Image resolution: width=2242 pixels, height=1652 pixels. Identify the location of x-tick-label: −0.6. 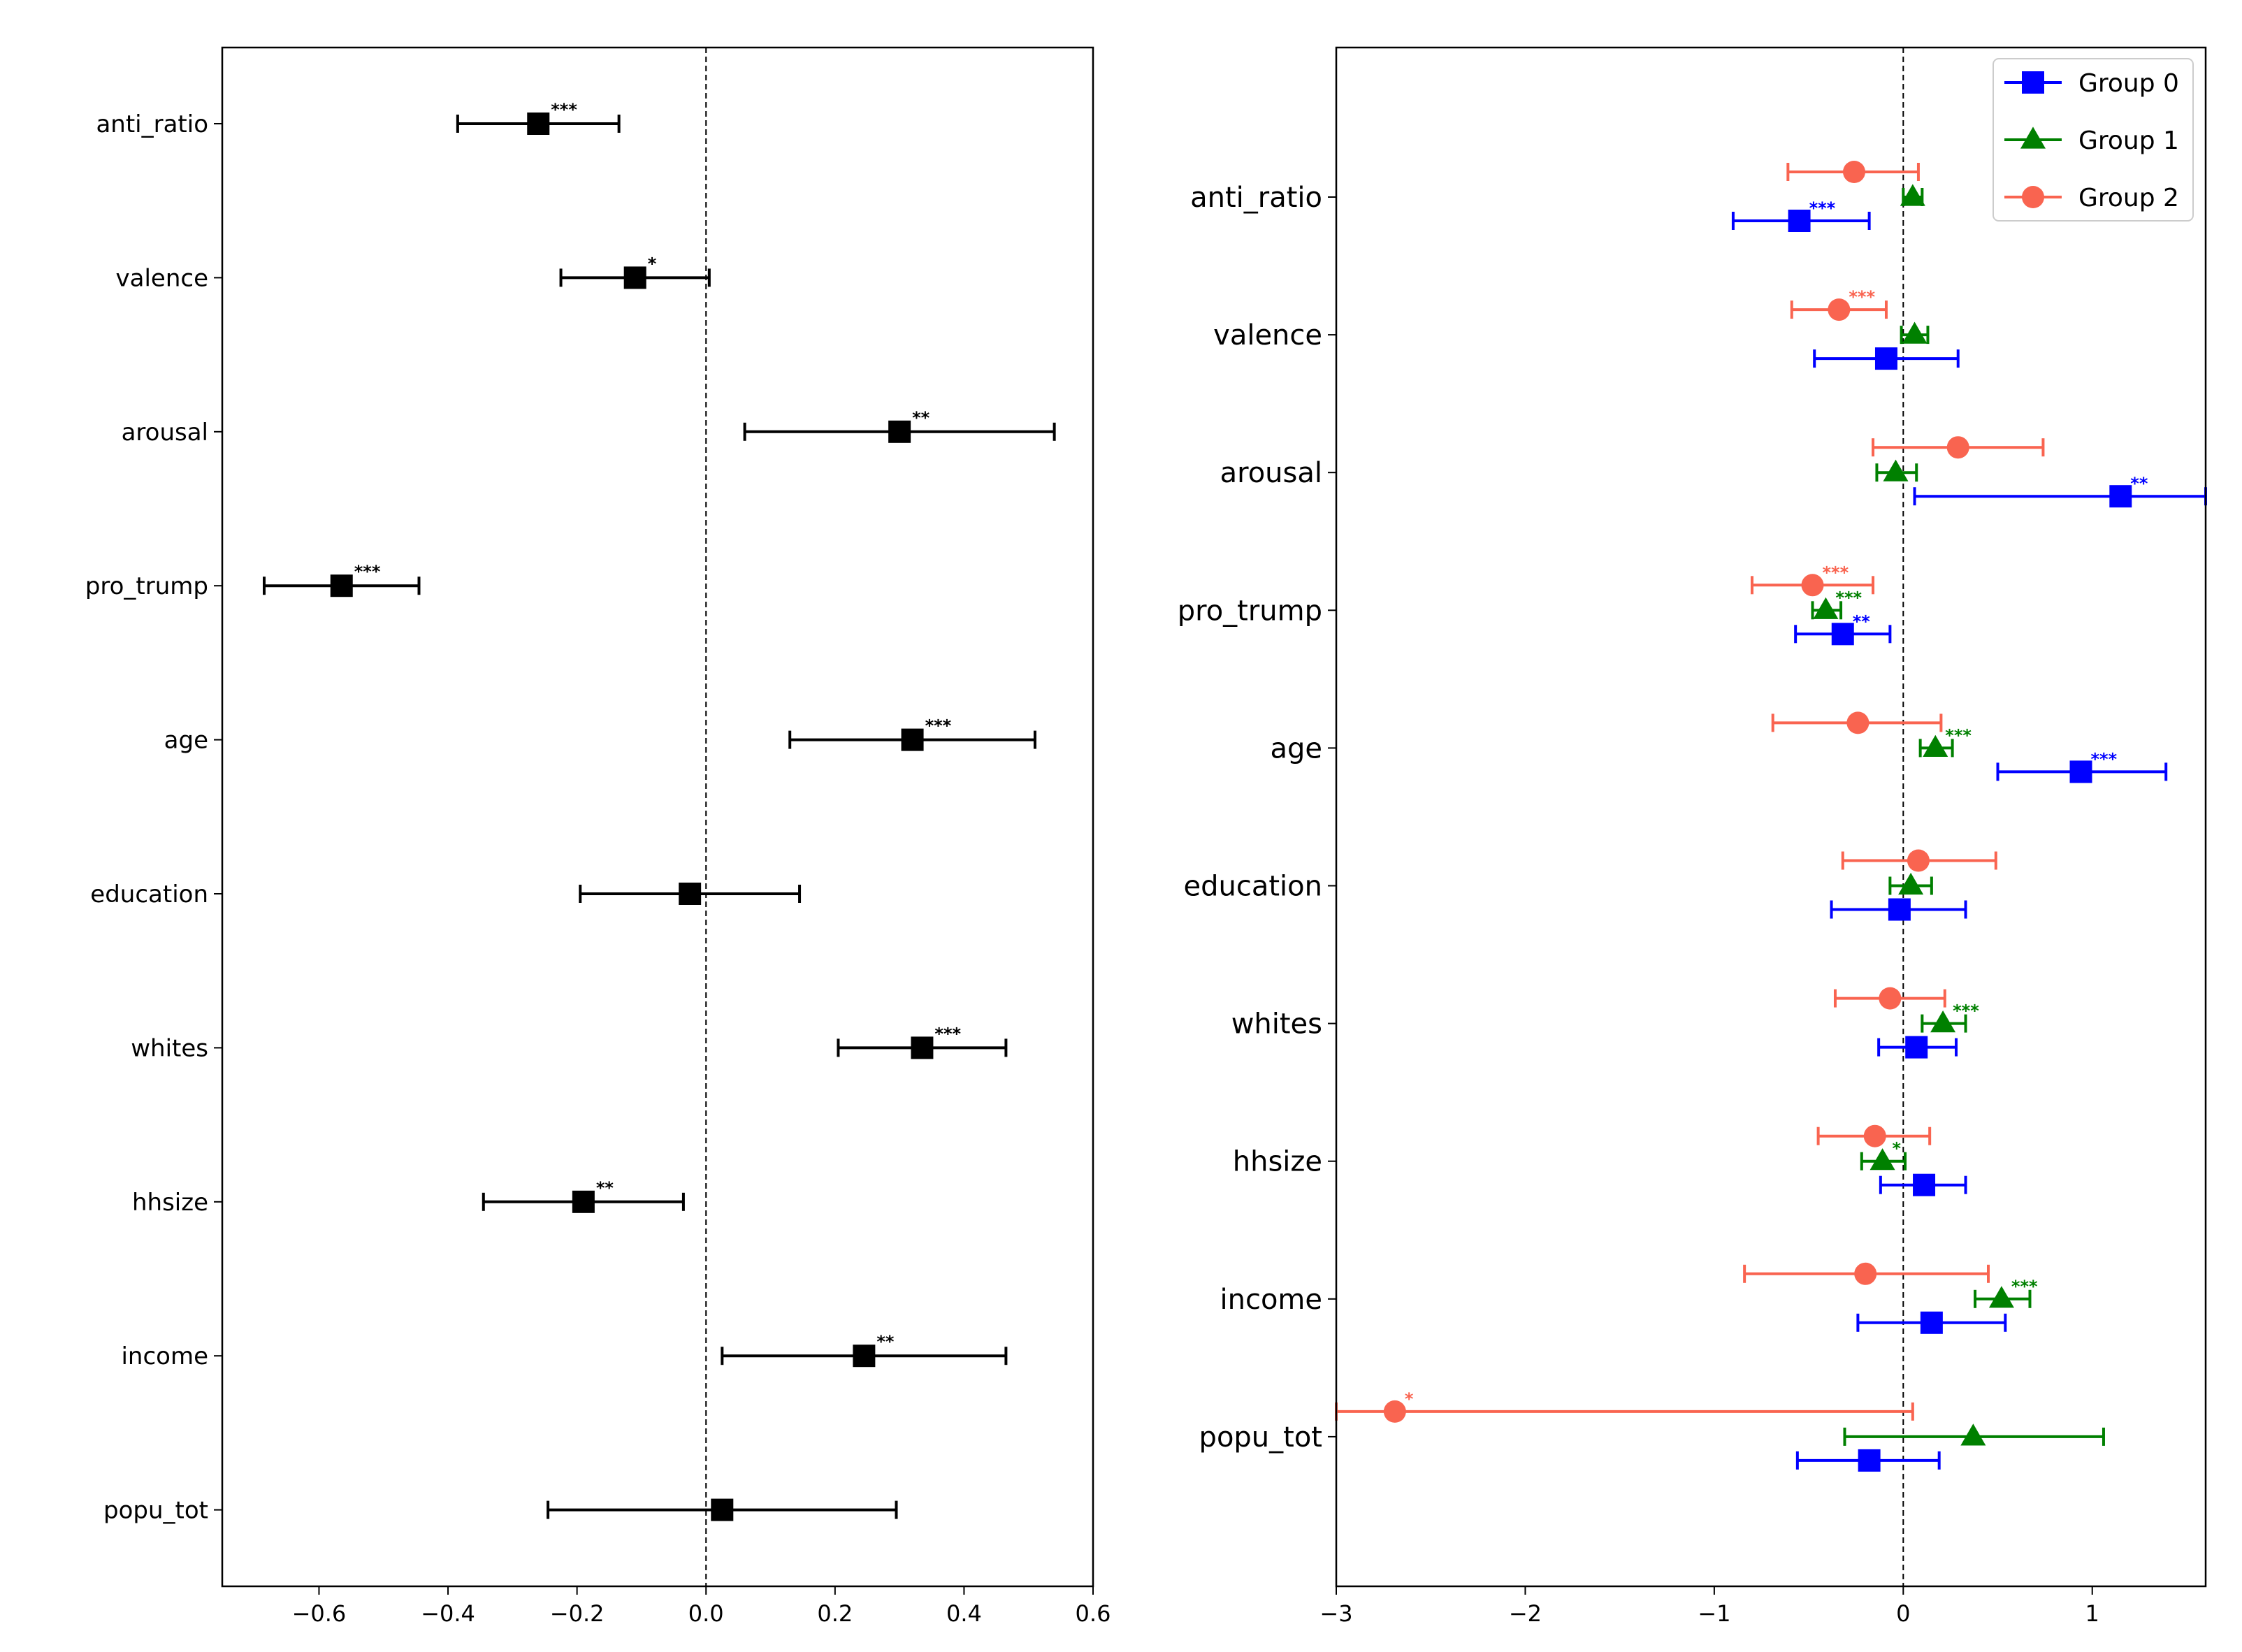
(319, 1613).